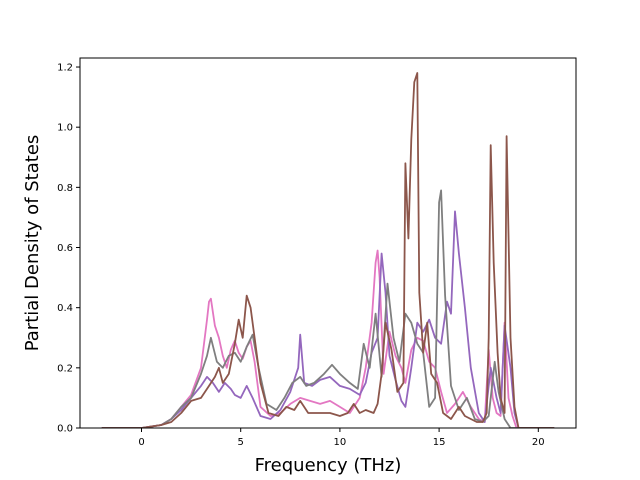 Image resolution: width=640 pixels, height=480 pixels. What do you see at coordinates (65, 308) in the screenshot?
I see `y-tick-label: 0.4` at bounding box center [65, 308].